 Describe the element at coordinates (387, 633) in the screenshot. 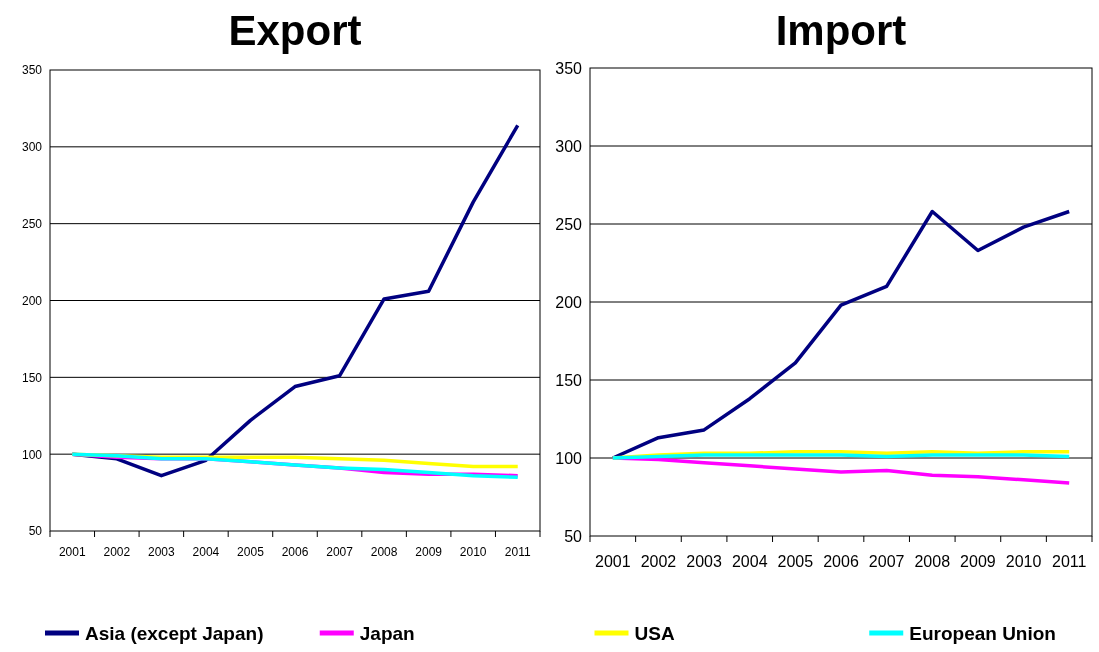

I see `legend-label: Japan` at that location.